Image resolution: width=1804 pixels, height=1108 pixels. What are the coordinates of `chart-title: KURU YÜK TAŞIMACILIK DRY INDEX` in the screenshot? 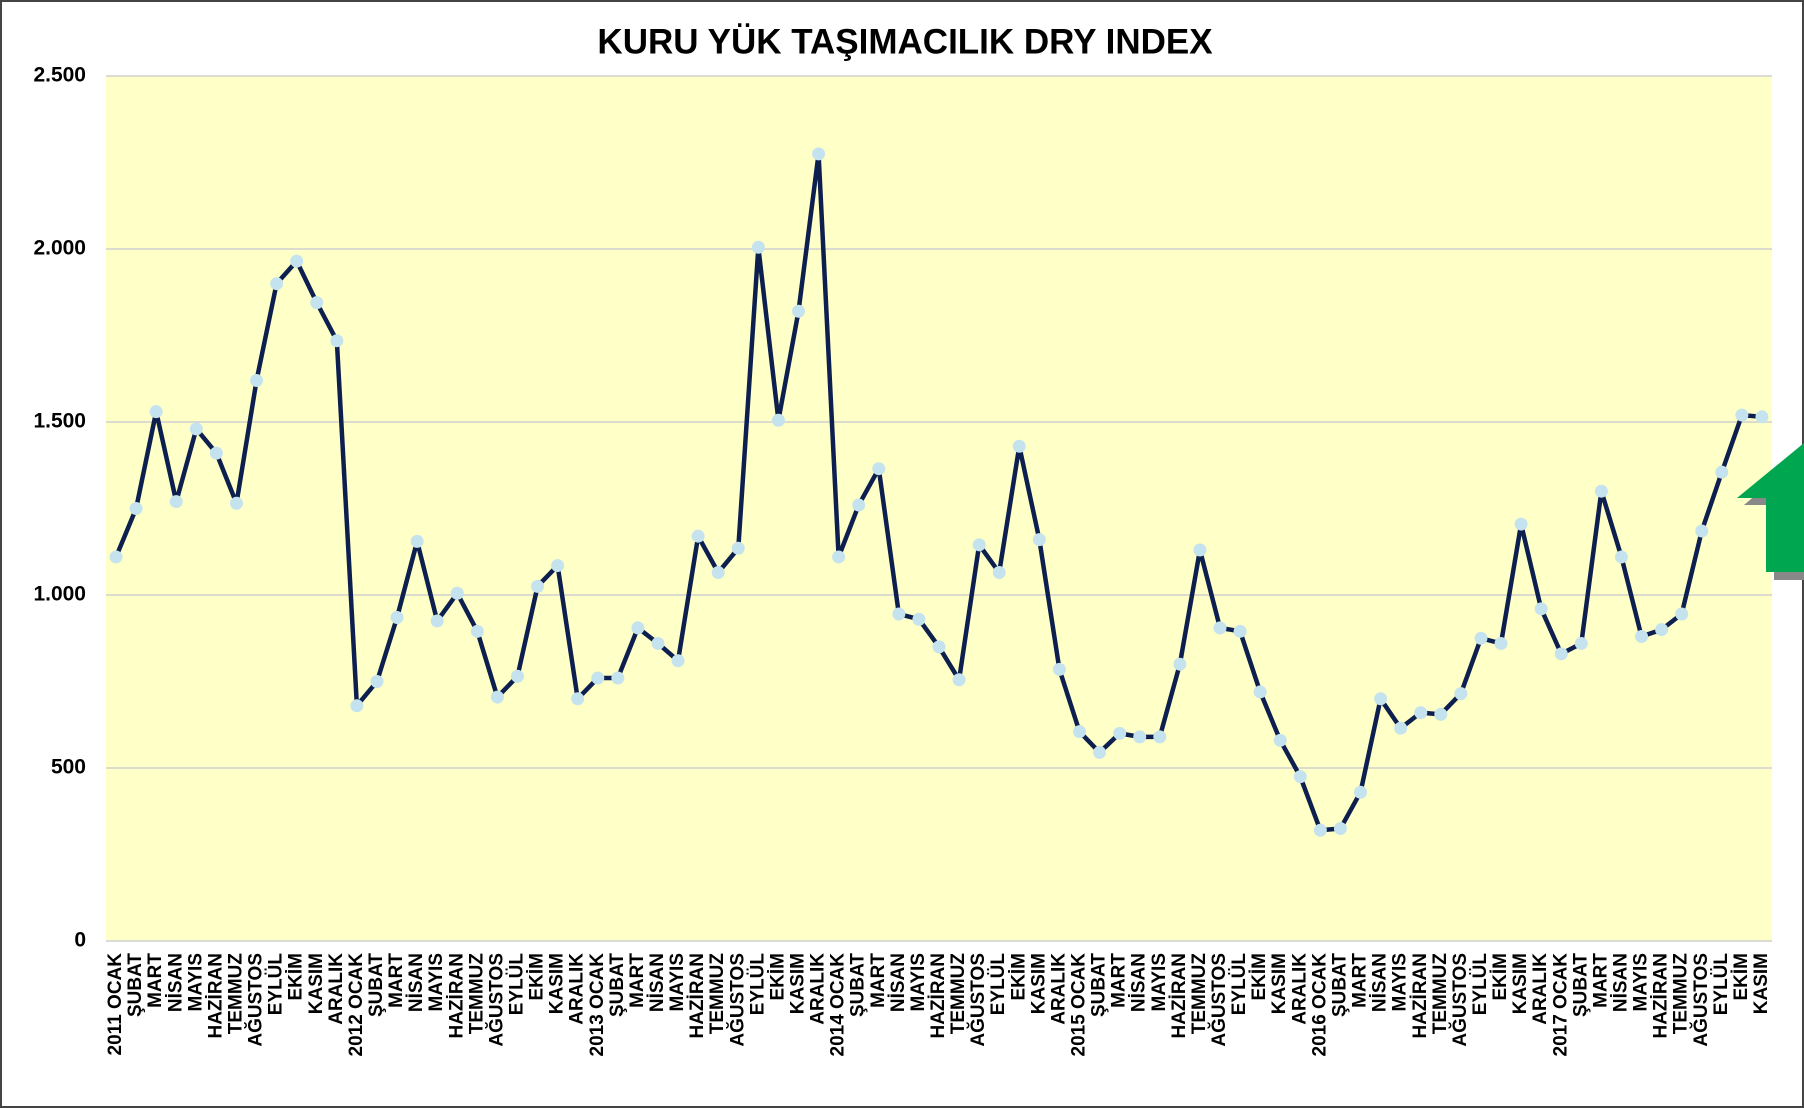 It's located at (905, 41).